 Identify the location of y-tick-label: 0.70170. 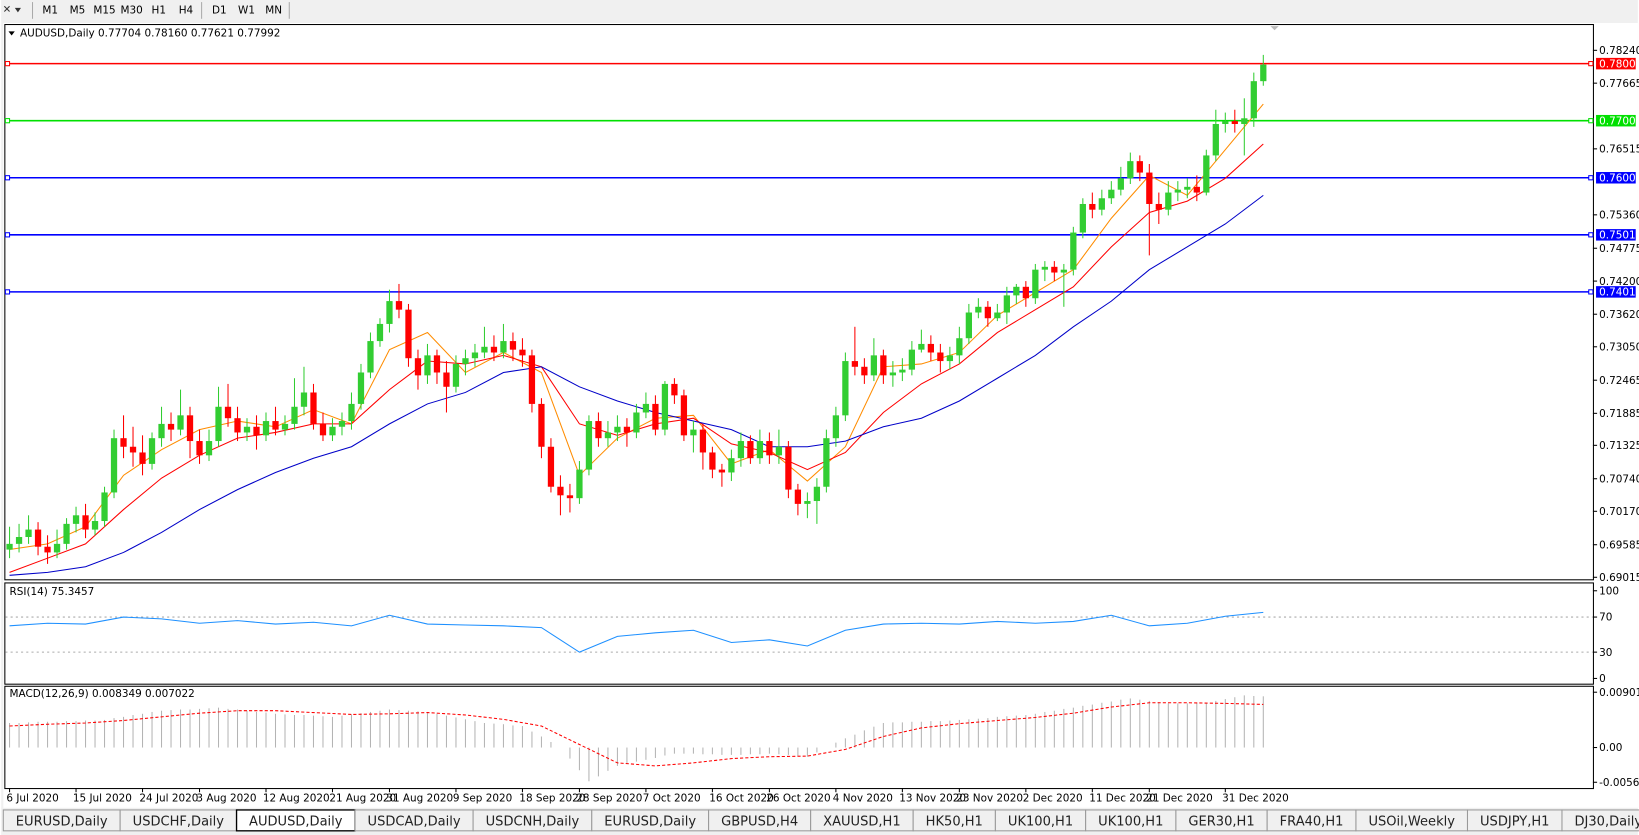
(1619, 512).